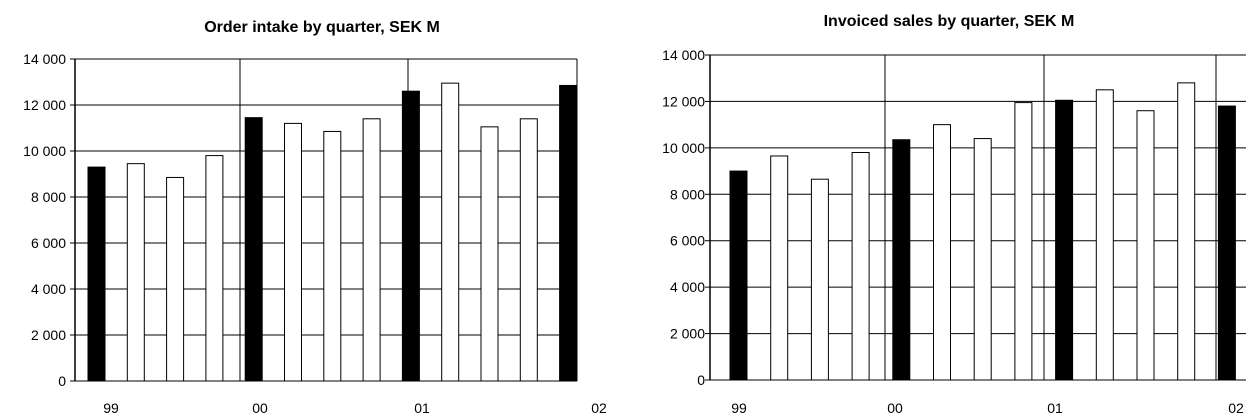  What do you see at coordinates (322, 27) in the screenshot?
I see `chart-title: Order intake by quarter, SEK M` at bounding box center [322, 27].